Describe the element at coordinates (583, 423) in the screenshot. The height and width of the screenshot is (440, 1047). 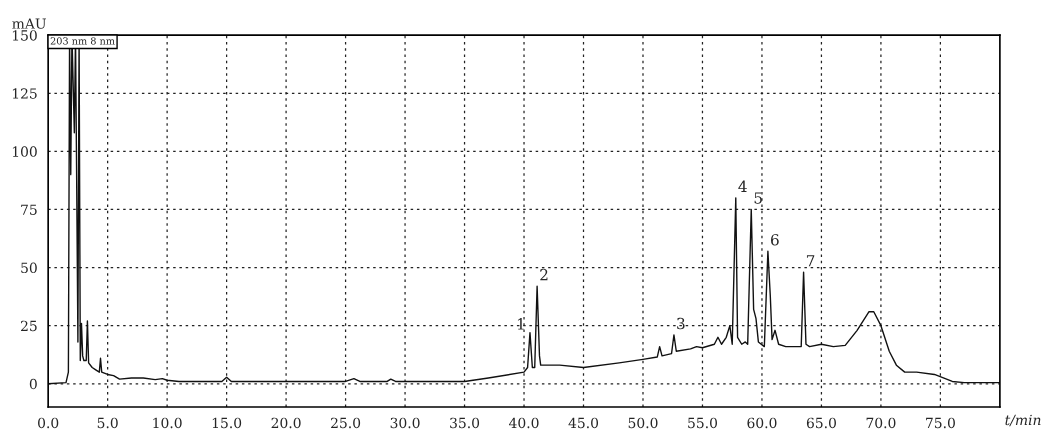
I see `x-tick-label: 45.0` at that location.